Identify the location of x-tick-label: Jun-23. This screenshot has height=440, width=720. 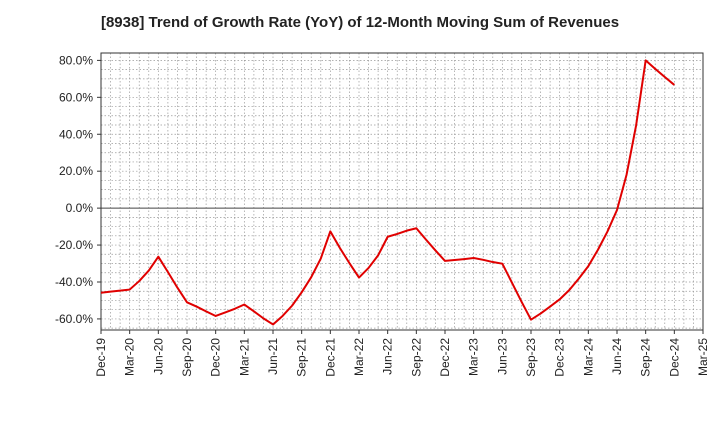
(502, 356).